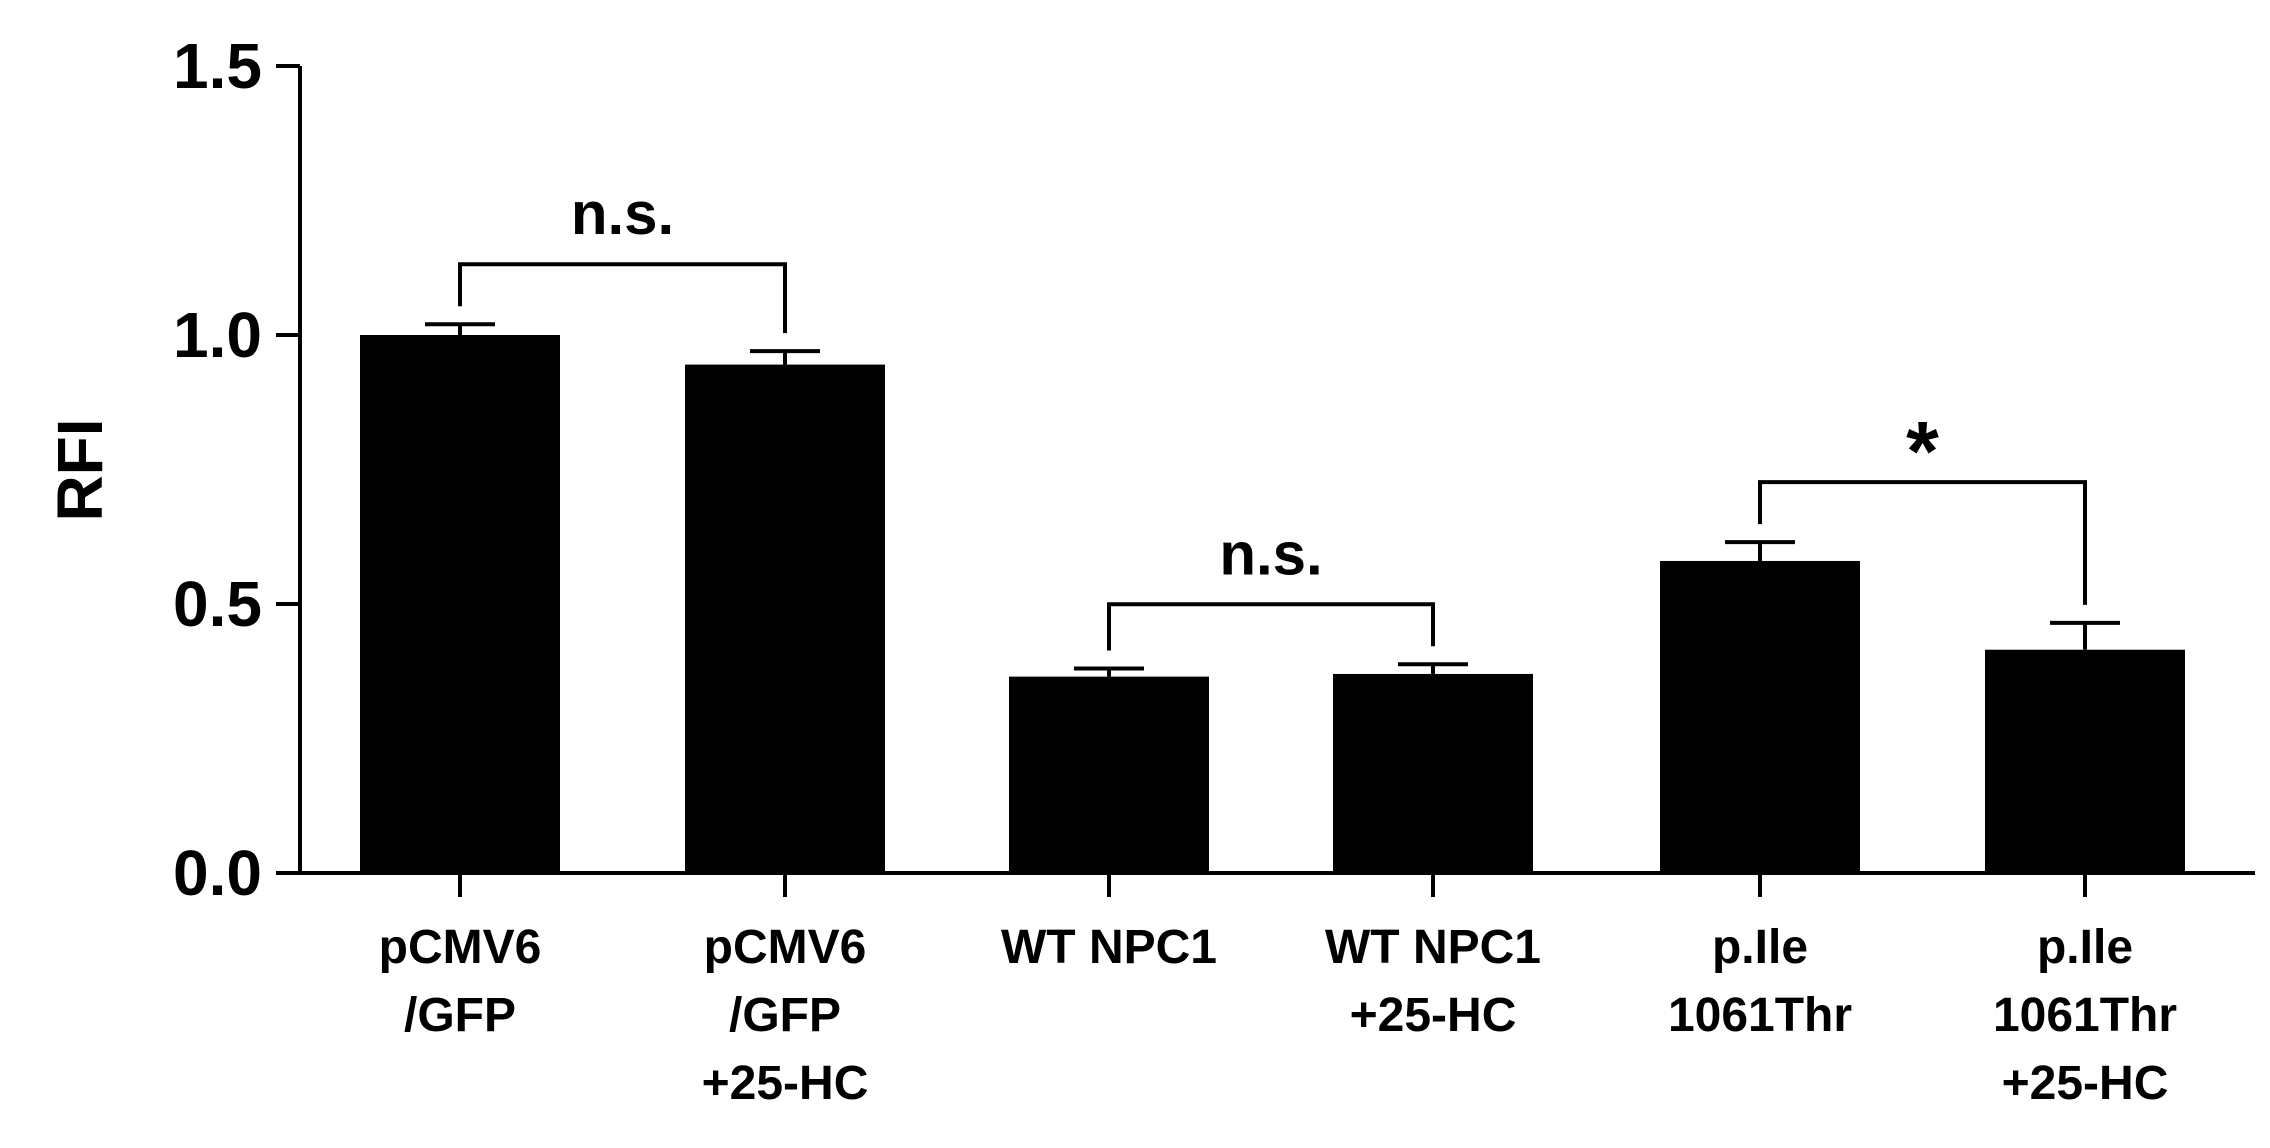 The width and height of the screenshot is (2270, 1148). I want to click on significance-label: *, so click(1922, 451).